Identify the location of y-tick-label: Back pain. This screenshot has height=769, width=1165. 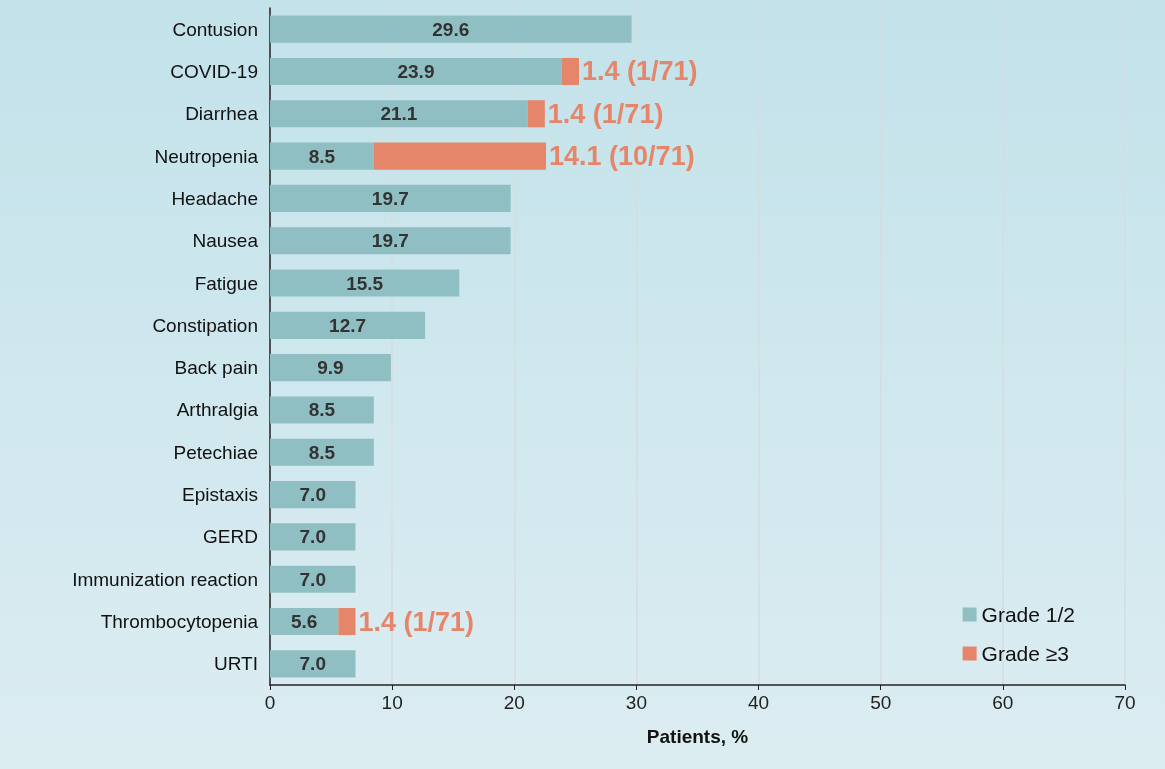
(216, 368).